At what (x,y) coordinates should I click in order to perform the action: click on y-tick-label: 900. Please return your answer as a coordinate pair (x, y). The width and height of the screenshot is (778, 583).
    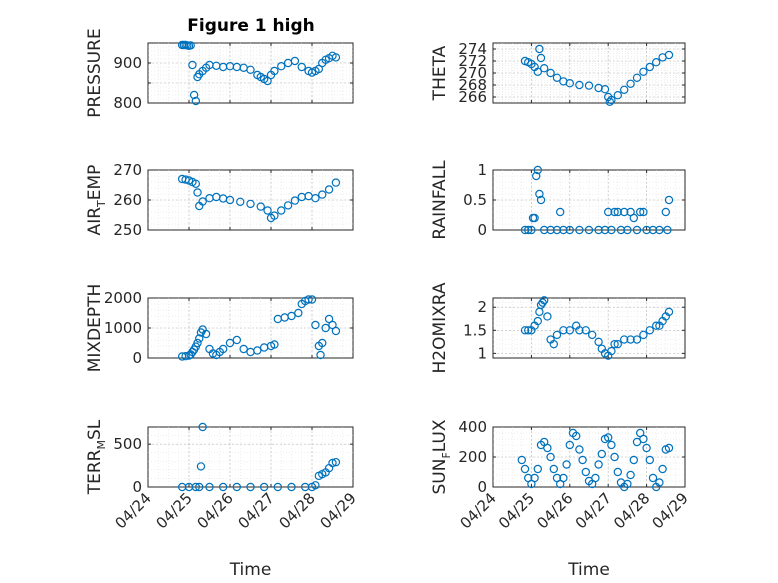
    Looking at the image, I should click on (127, 63).